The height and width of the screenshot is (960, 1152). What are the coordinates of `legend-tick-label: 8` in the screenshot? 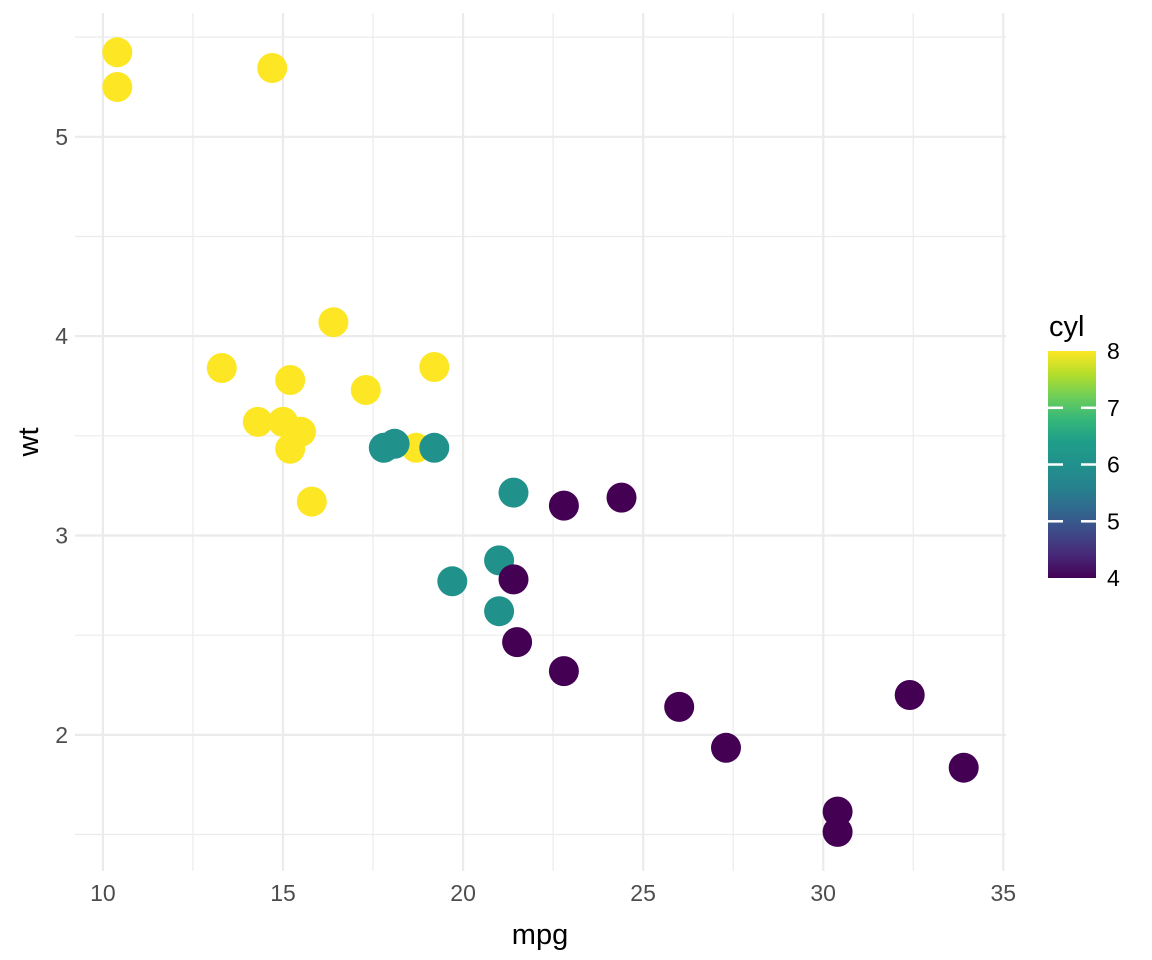 It's located at (1113, 351).